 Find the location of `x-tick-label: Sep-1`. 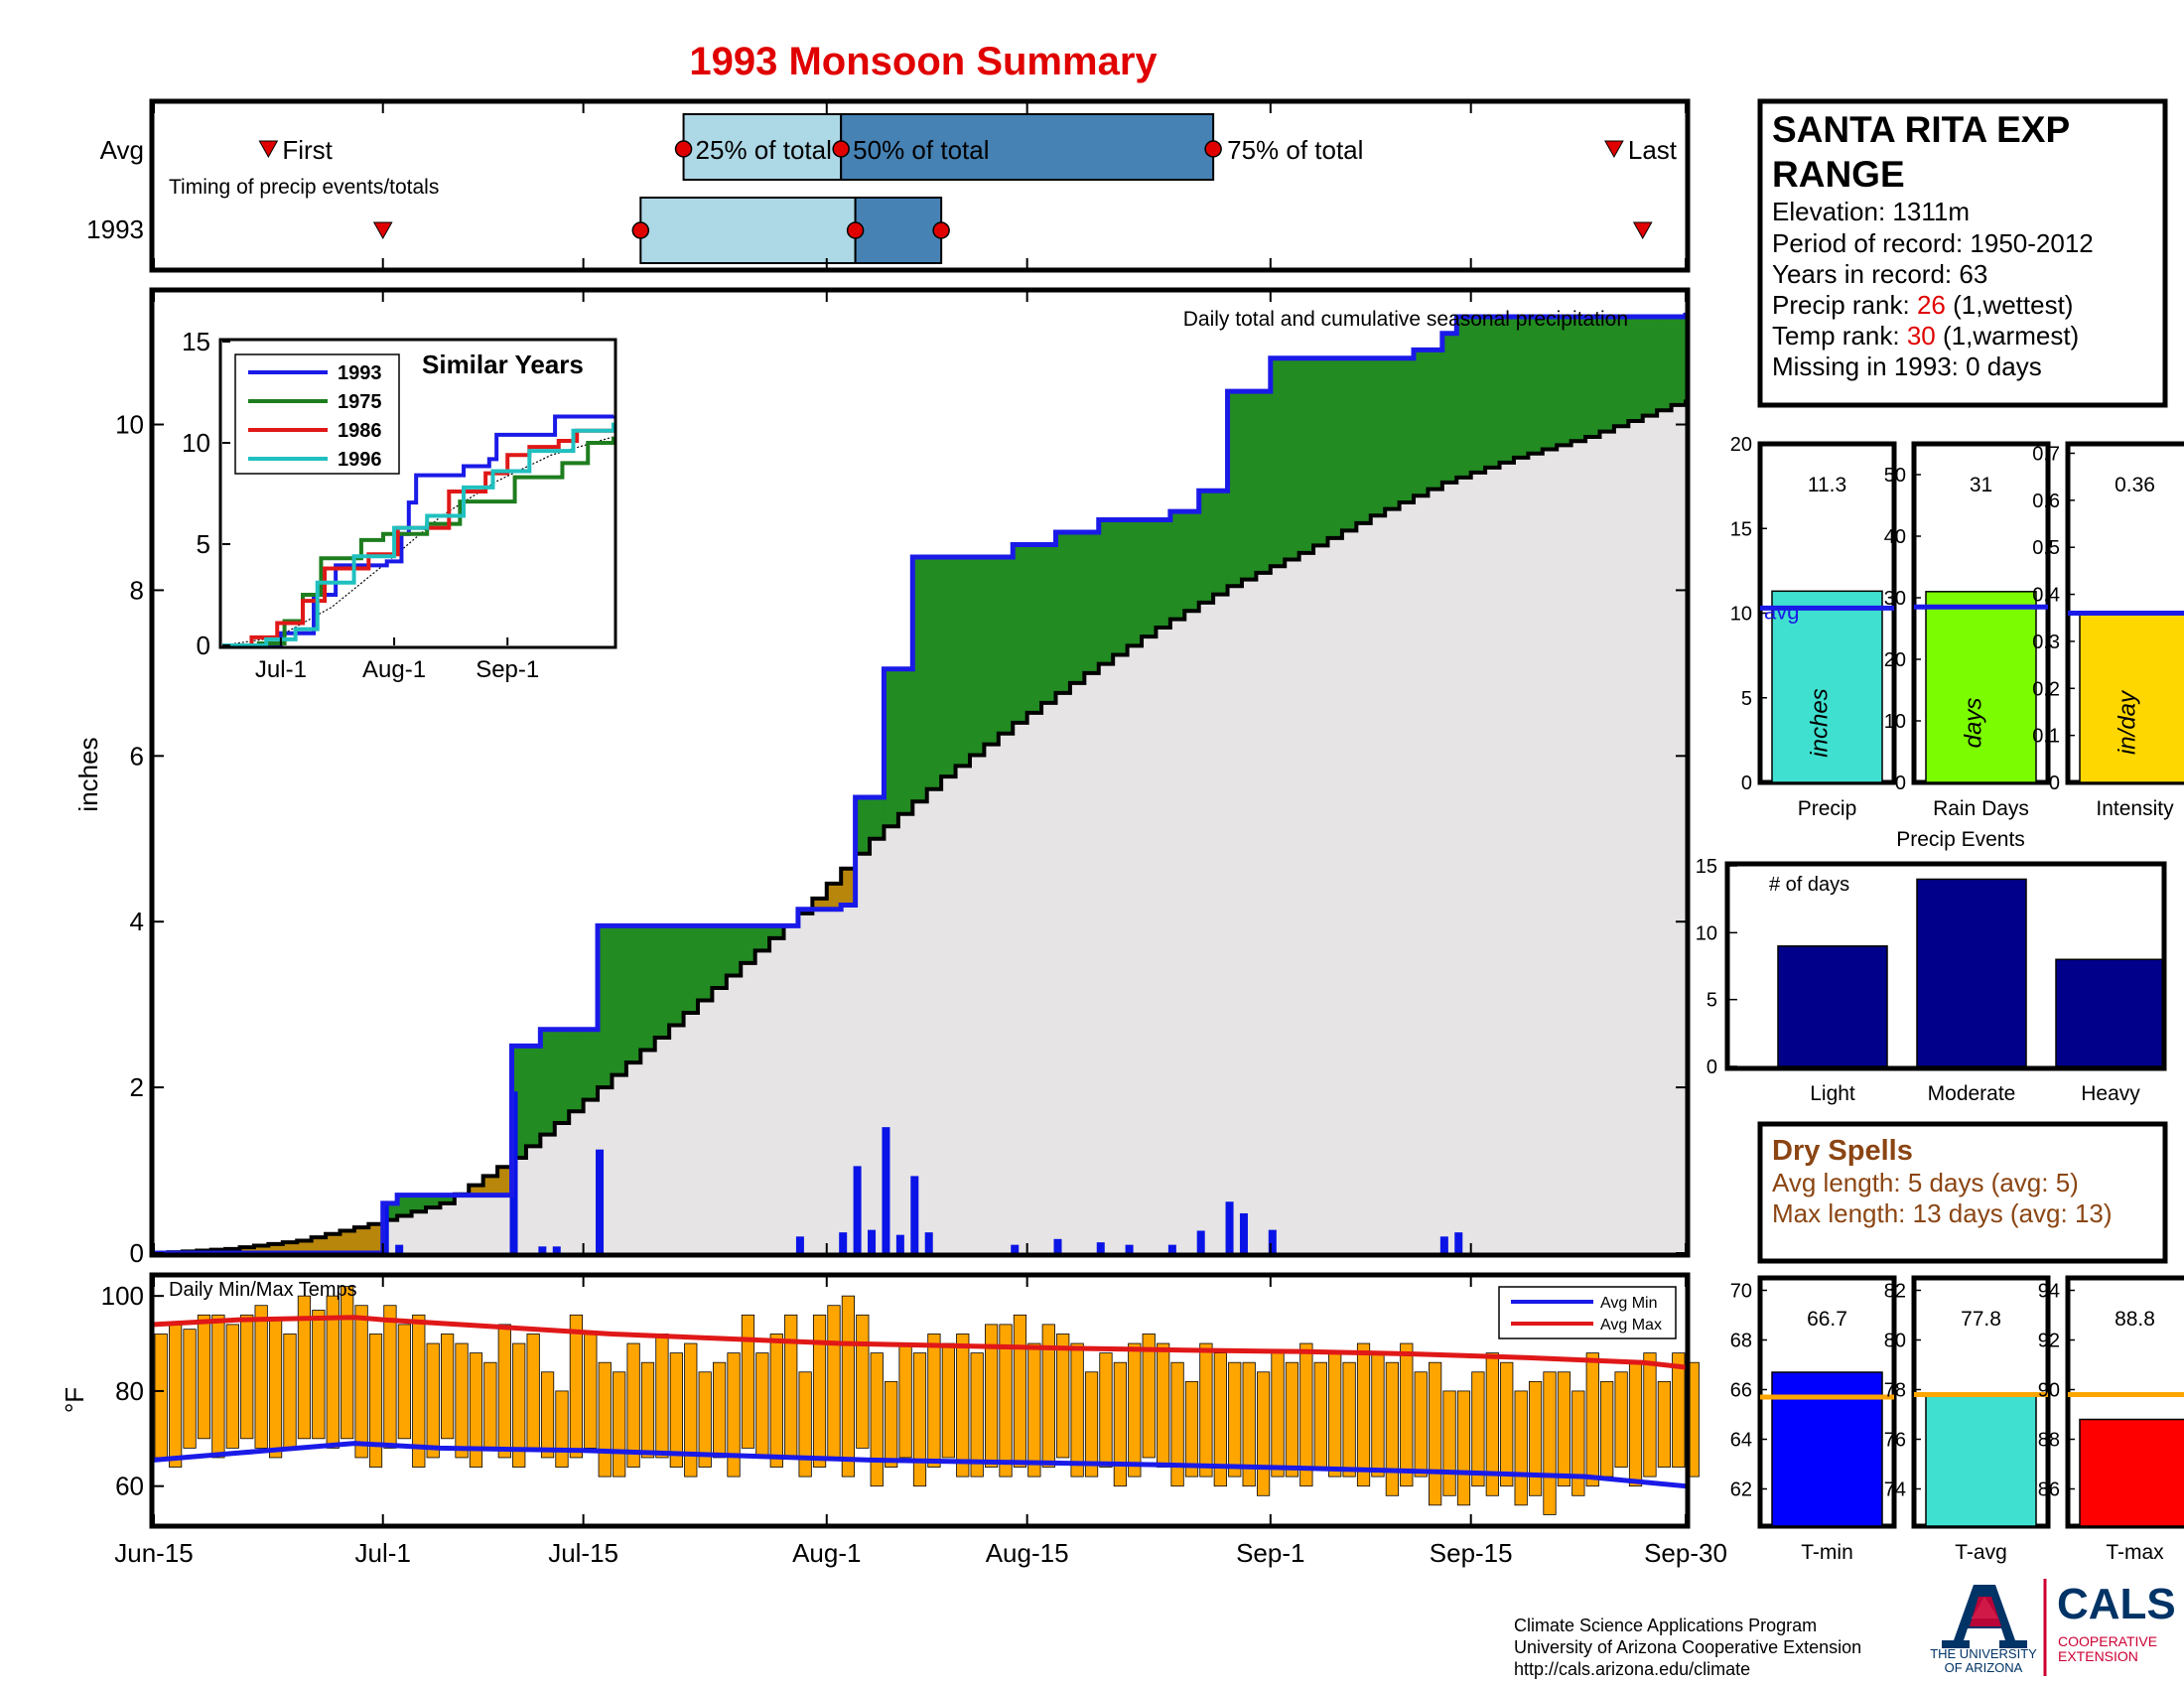

x-tick-label: Sep-1 is located at coordinates (1270, 1553).